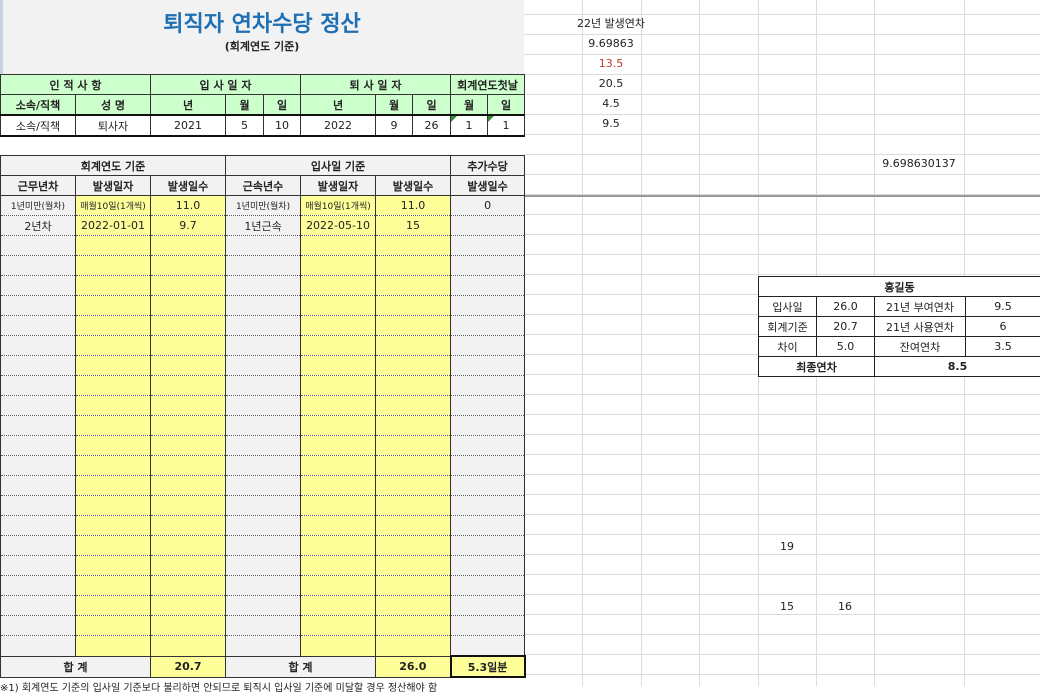 The image size is (1040, 694). Describe the element at coordinates (920, 327) in the screenshot. I see `summary-cell: 21년 사용연차` at that location.